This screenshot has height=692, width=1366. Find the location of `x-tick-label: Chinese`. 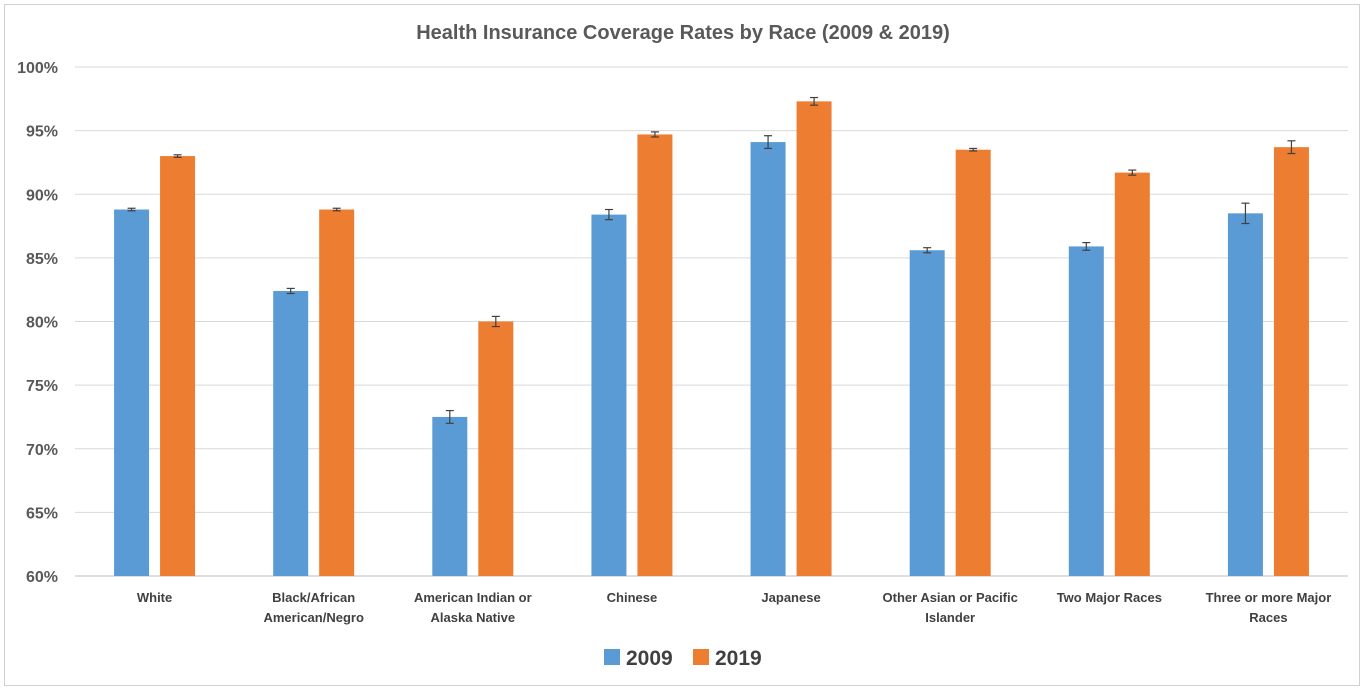

x-tick-label: Chinese is located at coordinates (632, 597).